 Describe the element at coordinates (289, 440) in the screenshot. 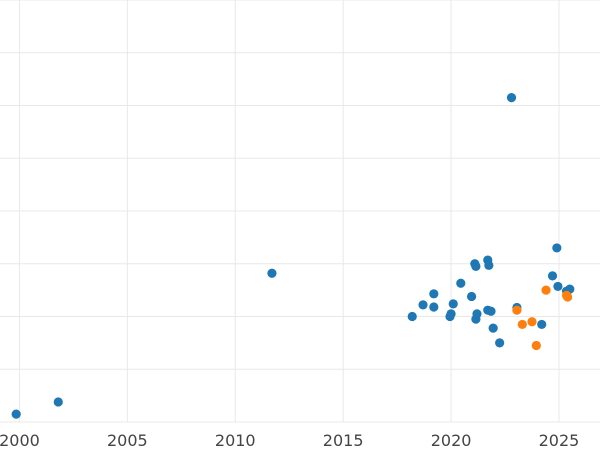

I see `x-axis-tick-labels: 2000 2005 2010 2015 2020 2025` at that location.